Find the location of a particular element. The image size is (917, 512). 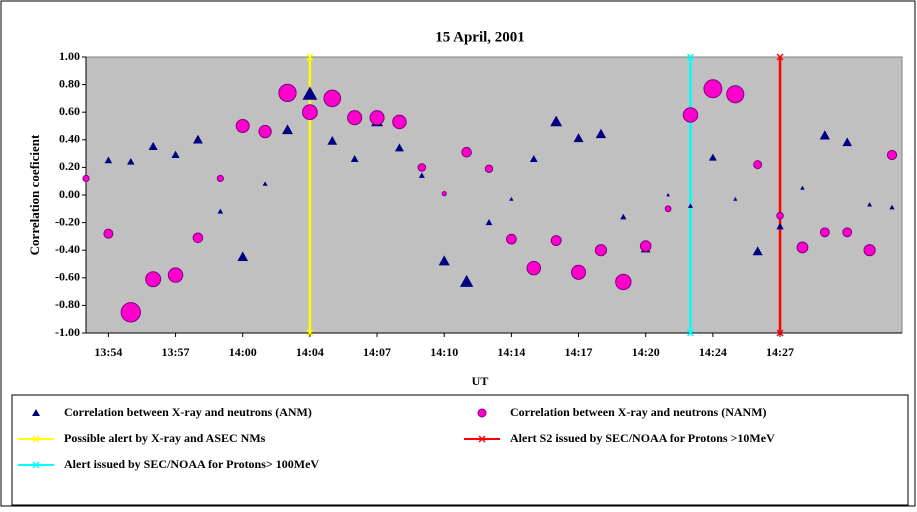

y-tick-label: -1.00 is located at coordinates (67, 332).